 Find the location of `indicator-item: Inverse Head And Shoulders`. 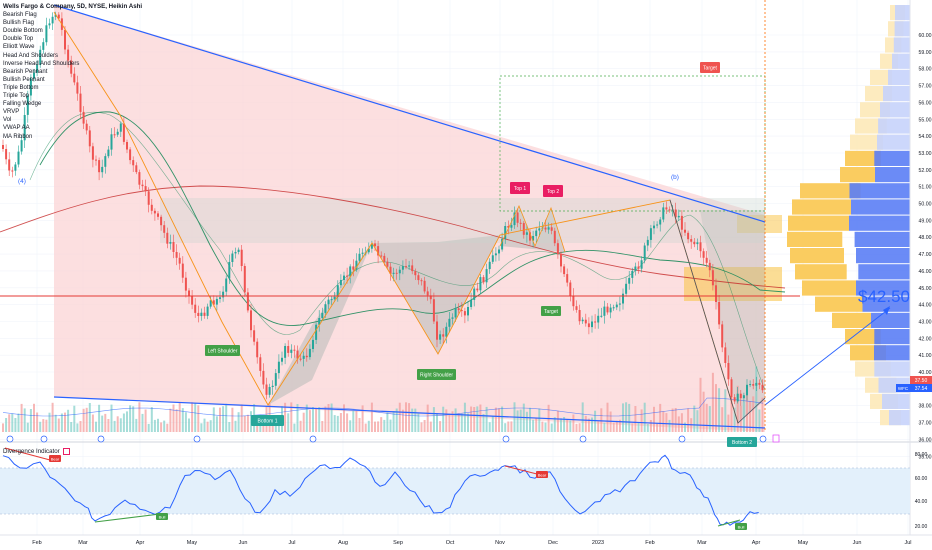

indicator-item: Inverse Head And Shoulders is located at coordinates (41, 63).